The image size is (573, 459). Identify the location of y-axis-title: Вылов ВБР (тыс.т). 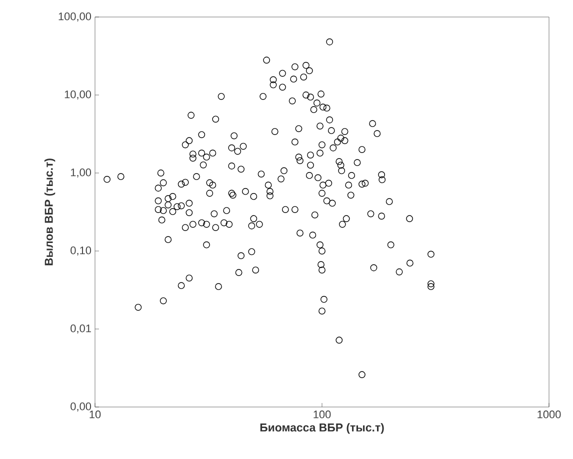
(50, 212).